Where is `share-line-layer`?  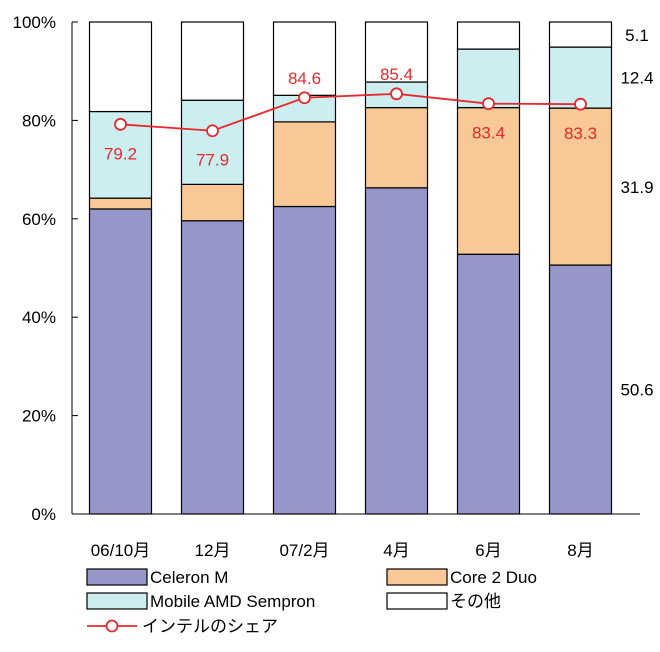
share-line-layer is located at coordinates (350, 112).